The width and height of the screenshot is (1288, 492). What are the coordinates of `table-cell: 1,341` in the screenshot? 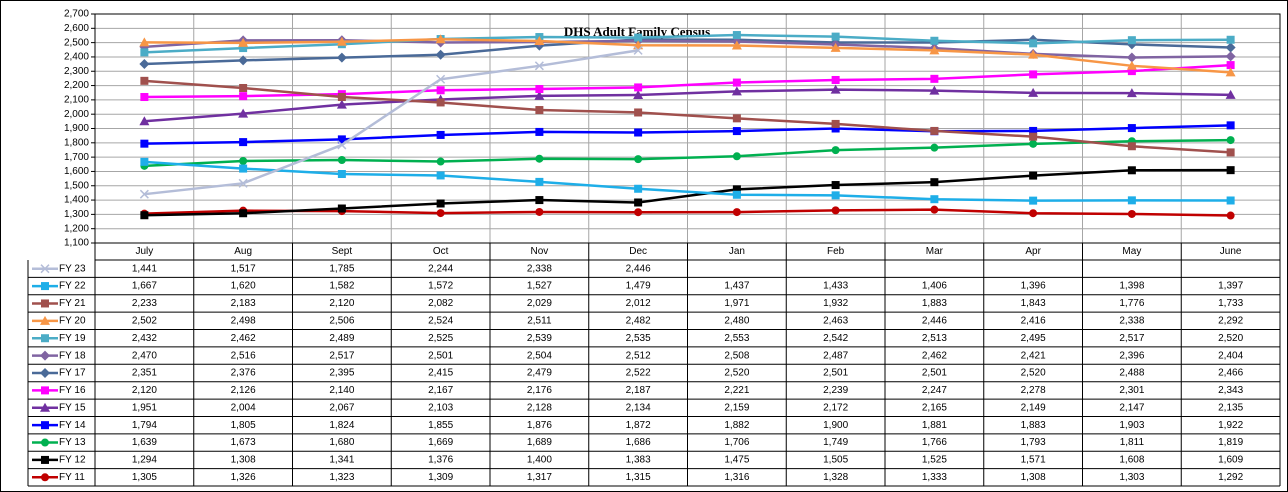 It's located at (341, 460).